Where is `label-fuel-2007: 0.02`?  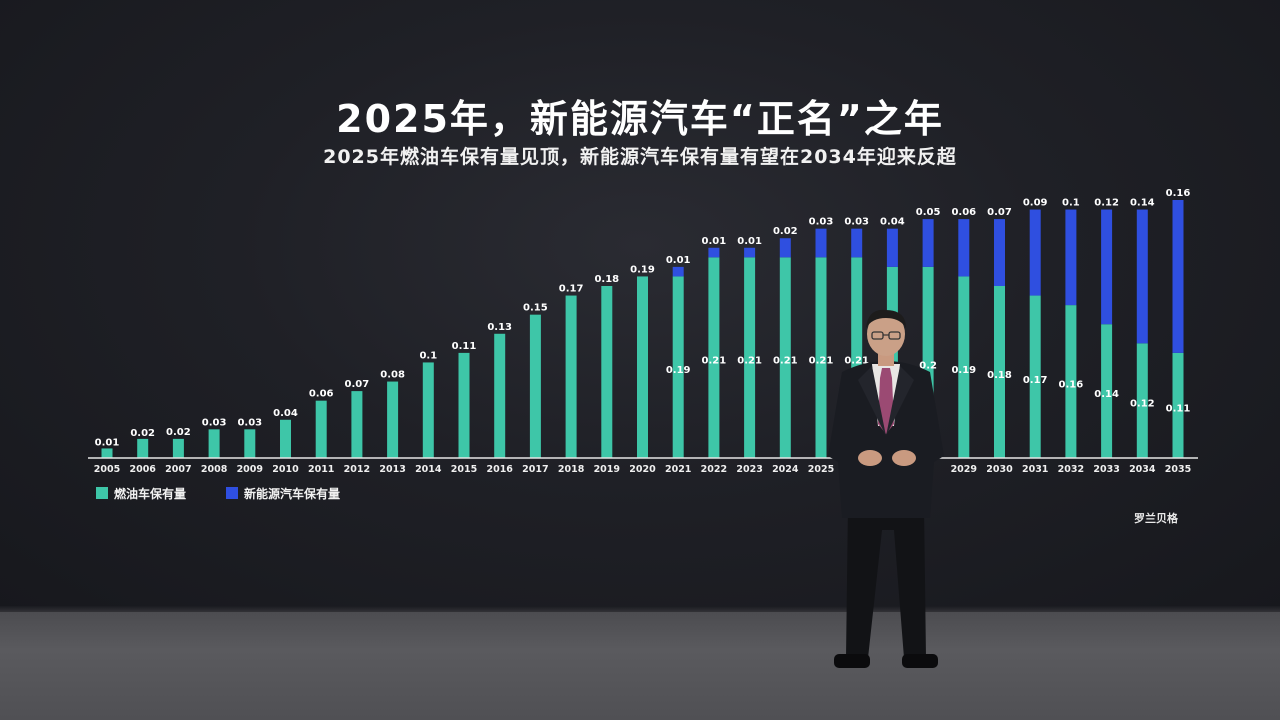
label-fuel-2007: 0.02 is located at coordinates (178, 432).